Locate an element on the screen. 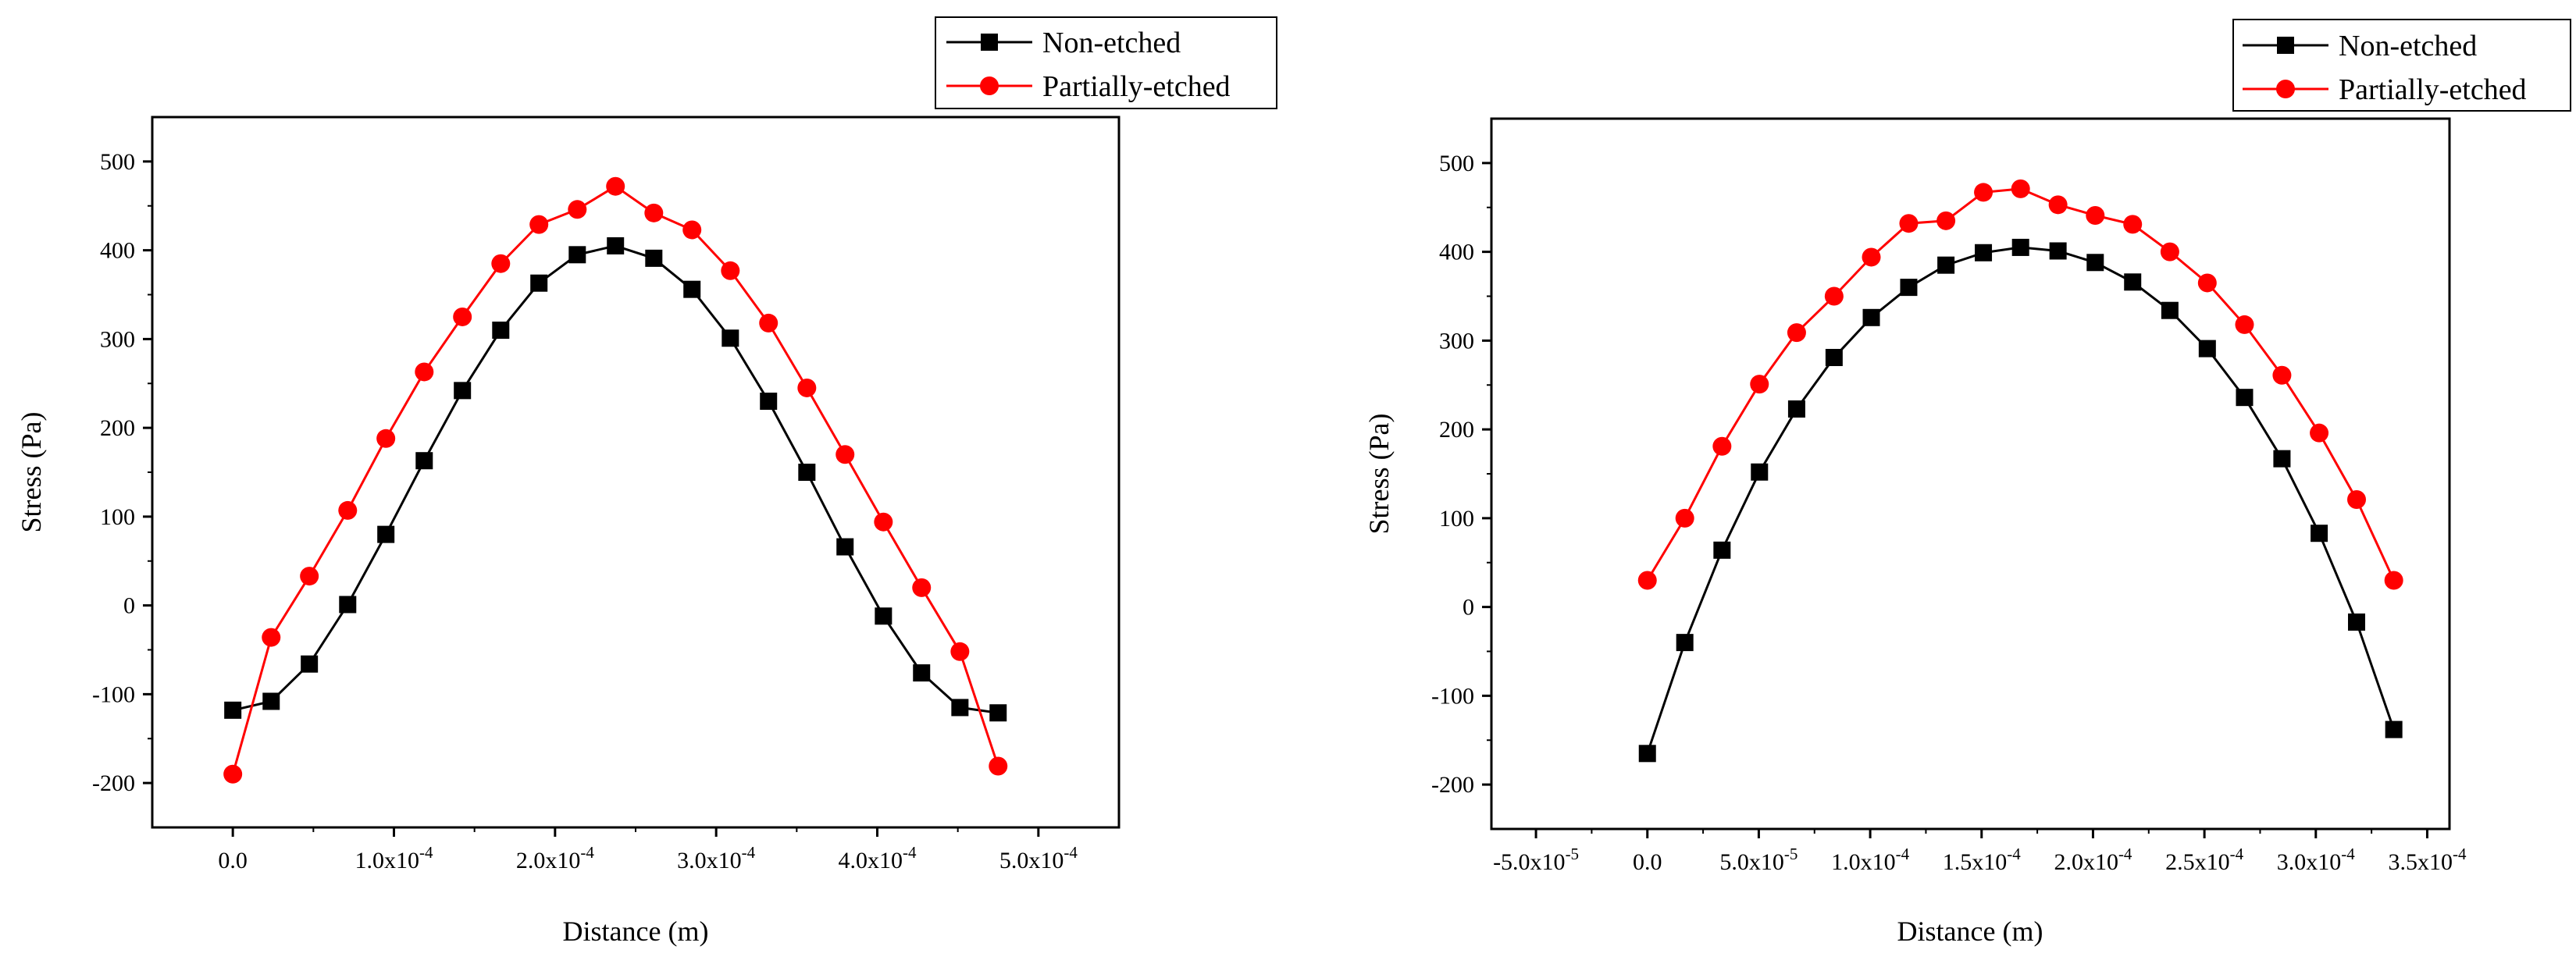 This screenshot has width=2576, height=964. right-legend: Non-etched Partially-etched is located at coordinates (2401, 65).